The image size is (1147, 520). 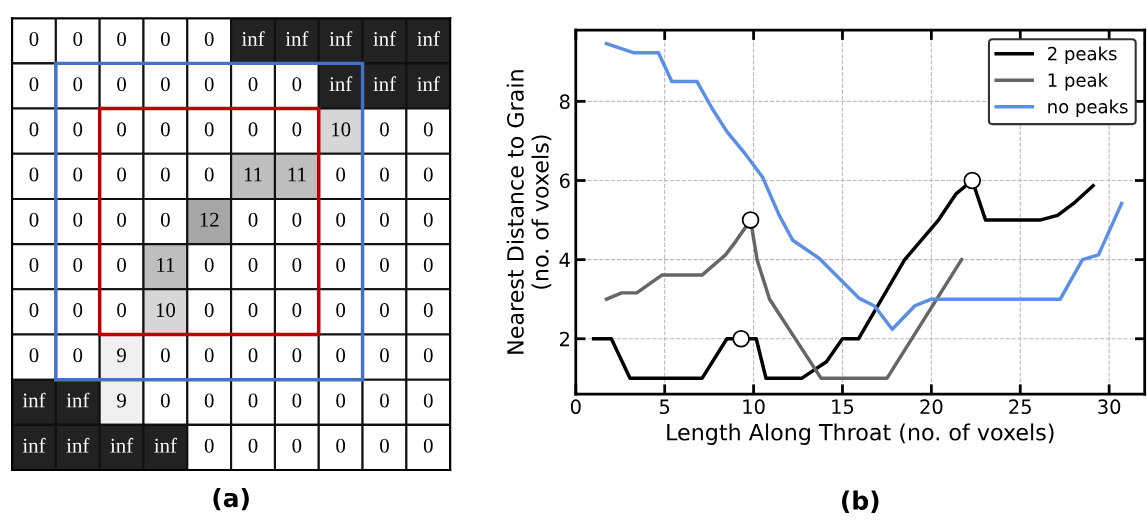 What do you see at coordinates (1078, 81) in the screenshot?
I see `legend-label: 1 peak` at bounding box center [1078, 81].